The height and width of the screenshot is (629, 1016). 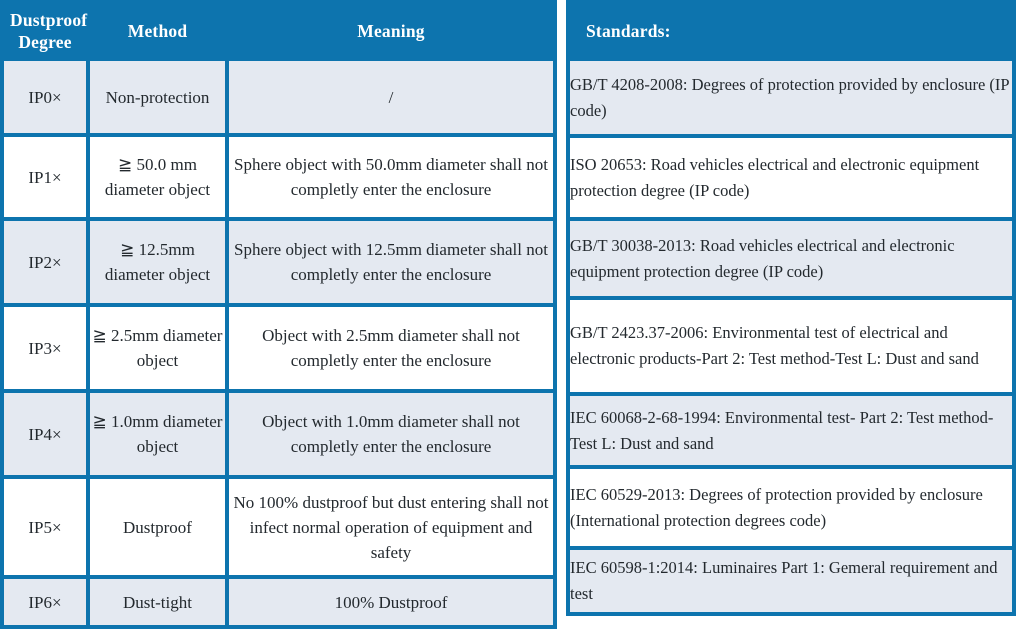 What do you see at coordinates (45, 602) in the screenshot?
I see `cell-degree: IP6×` at bounding box center [45, 602].